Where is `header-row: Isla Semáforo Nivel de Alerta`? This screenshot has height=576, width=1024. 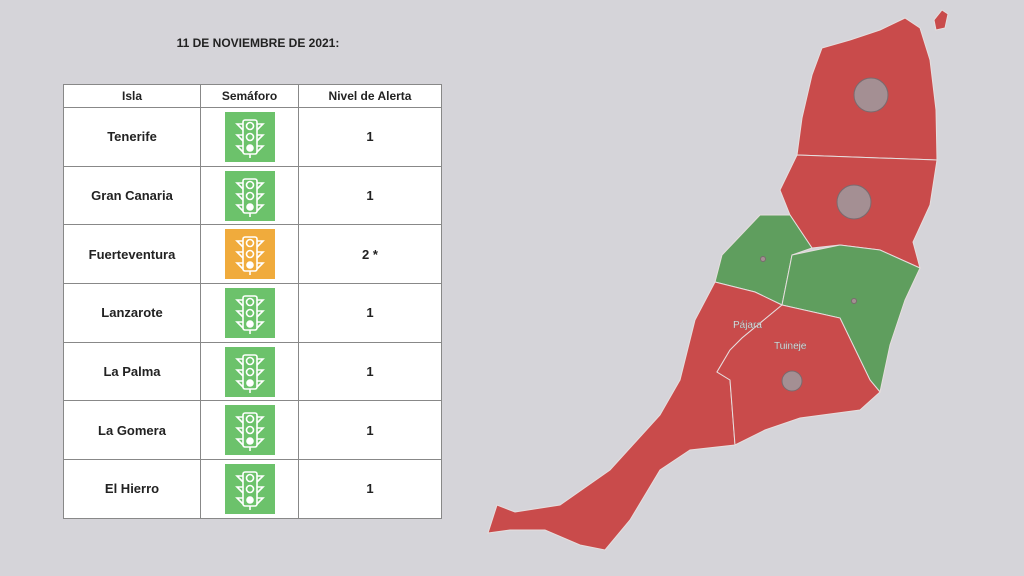
header-row: Isla Semáforo Nivel de Alerta is located at coordinates (252, 96).